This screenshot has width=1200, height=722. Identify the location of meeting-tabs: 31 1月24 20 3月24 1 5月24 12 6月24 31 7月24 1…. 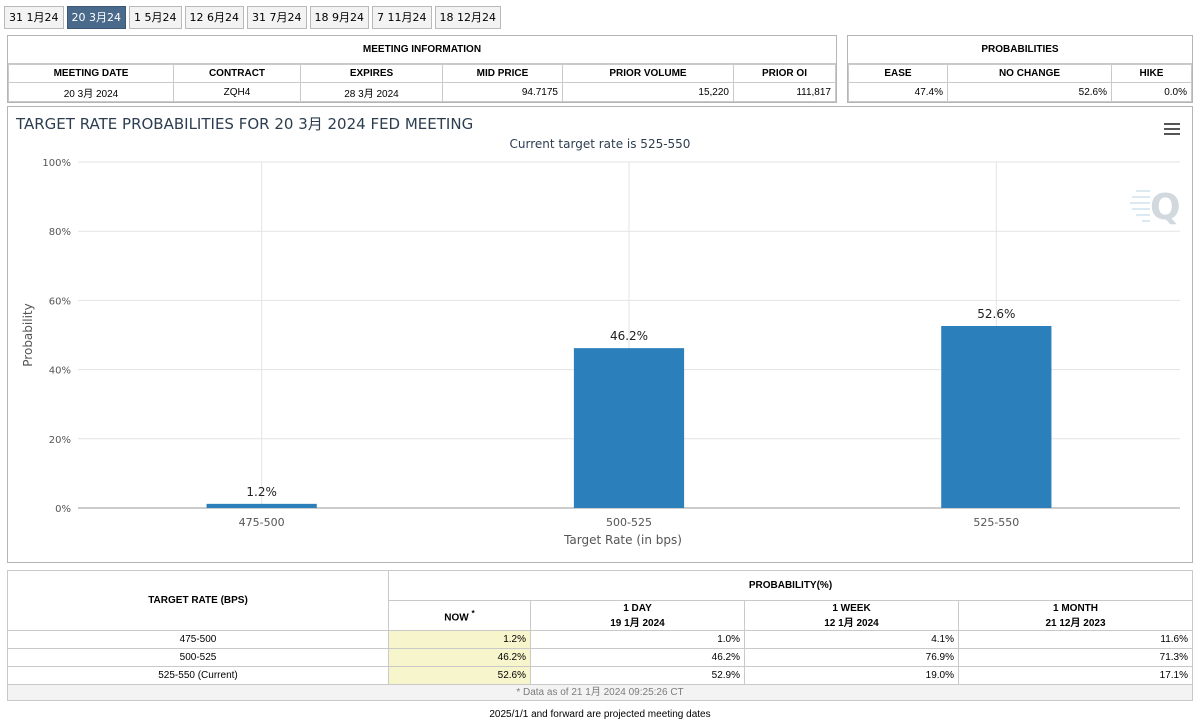
(252, 17).